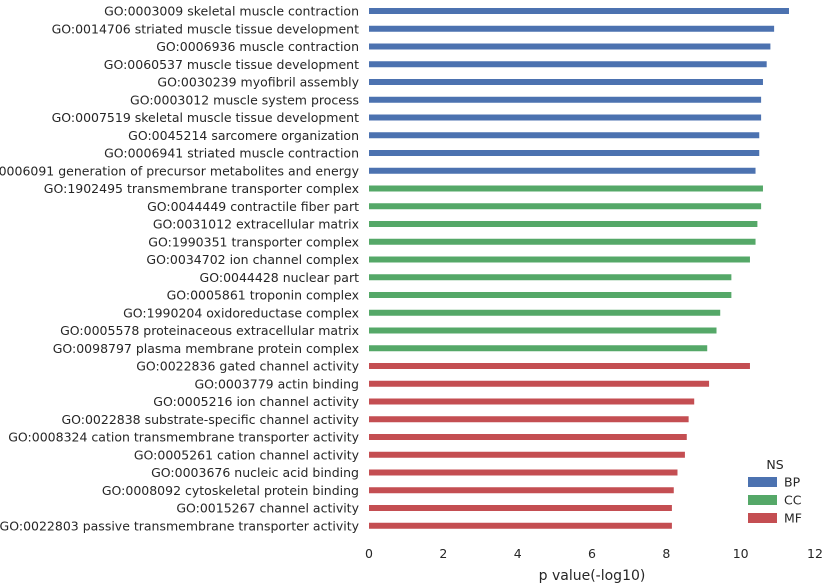 The height and width of the screenshot is (587, 829). I want to click on category-label: GO:0044428 nuclear part, so click(280, 277).